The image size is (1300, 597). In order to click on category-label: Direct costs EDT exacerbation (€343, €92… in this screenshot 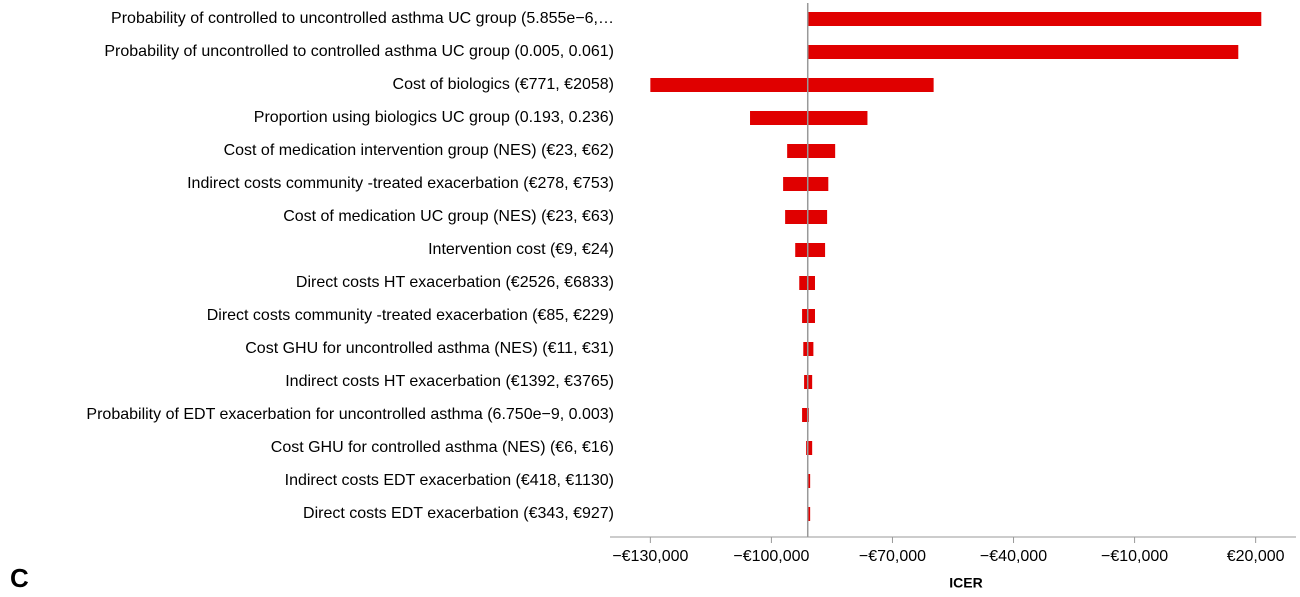, I will do `click(458, 513)`.